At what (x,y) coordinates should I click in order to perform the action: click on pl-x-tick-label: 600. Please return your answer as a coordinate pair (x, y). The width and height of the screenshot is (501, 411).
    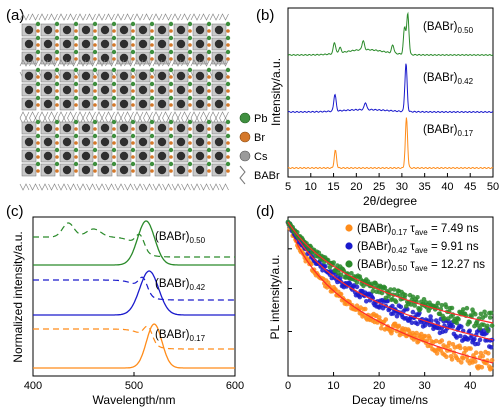
    Looking at the image, I should click on (235, 386).